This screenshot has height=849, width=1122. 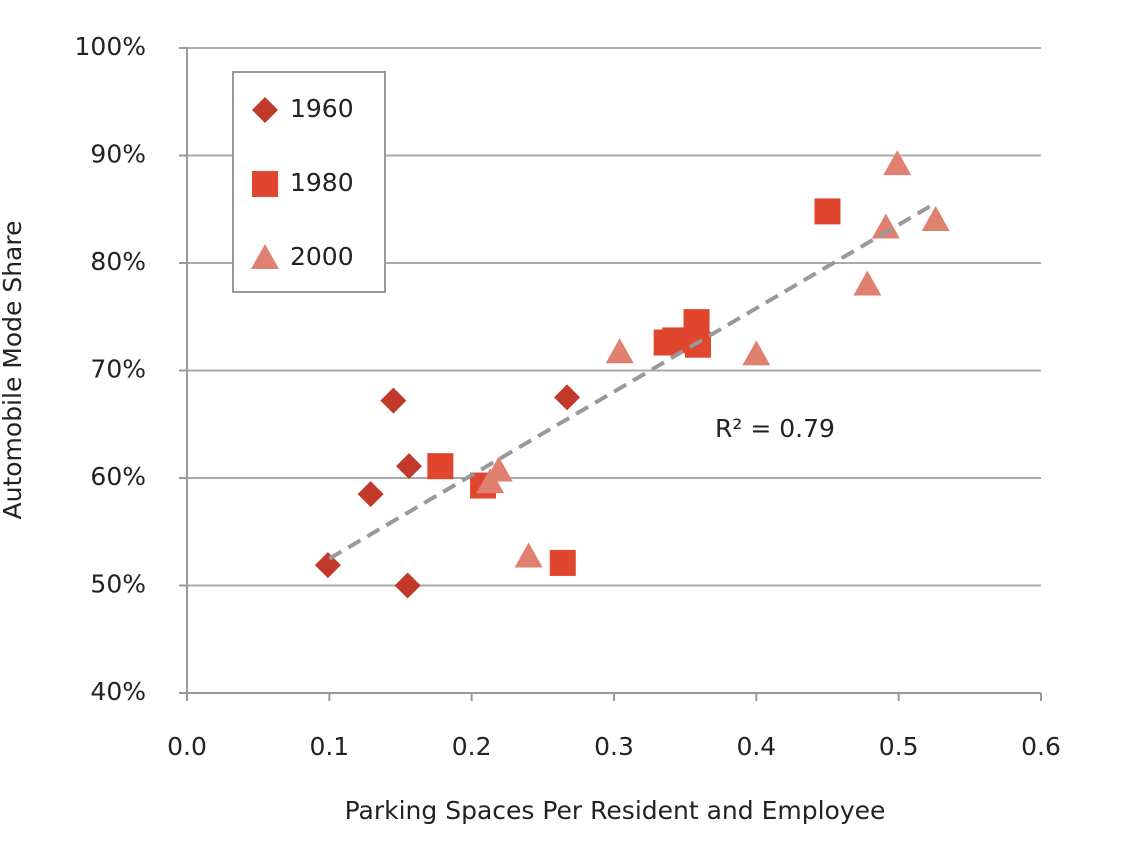 What do you see at coordinates (110, 46) in the screenshot?
I see `y-tick-label: 100%` at bounding box center [110, 46].